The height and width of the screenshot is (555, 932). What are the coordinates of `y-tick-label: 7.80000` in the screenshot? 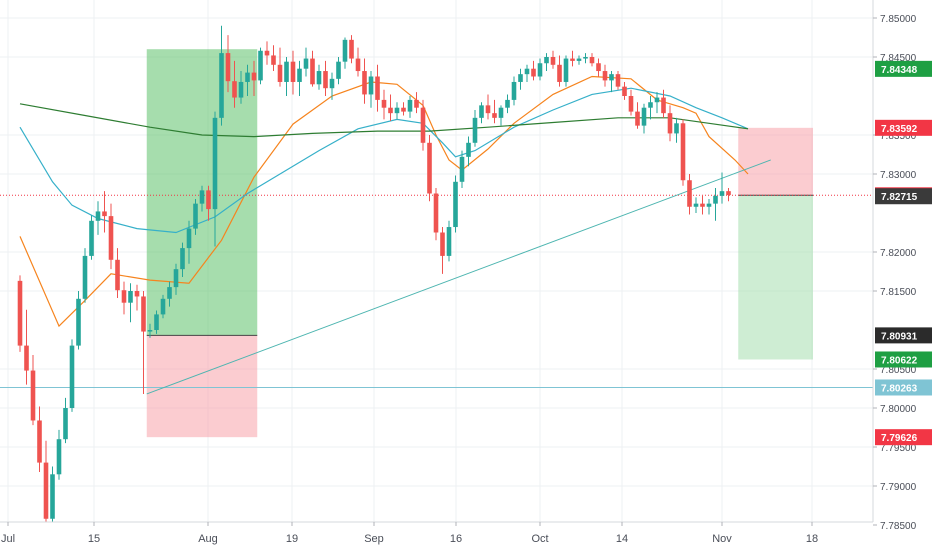 It's located at (898, 409).